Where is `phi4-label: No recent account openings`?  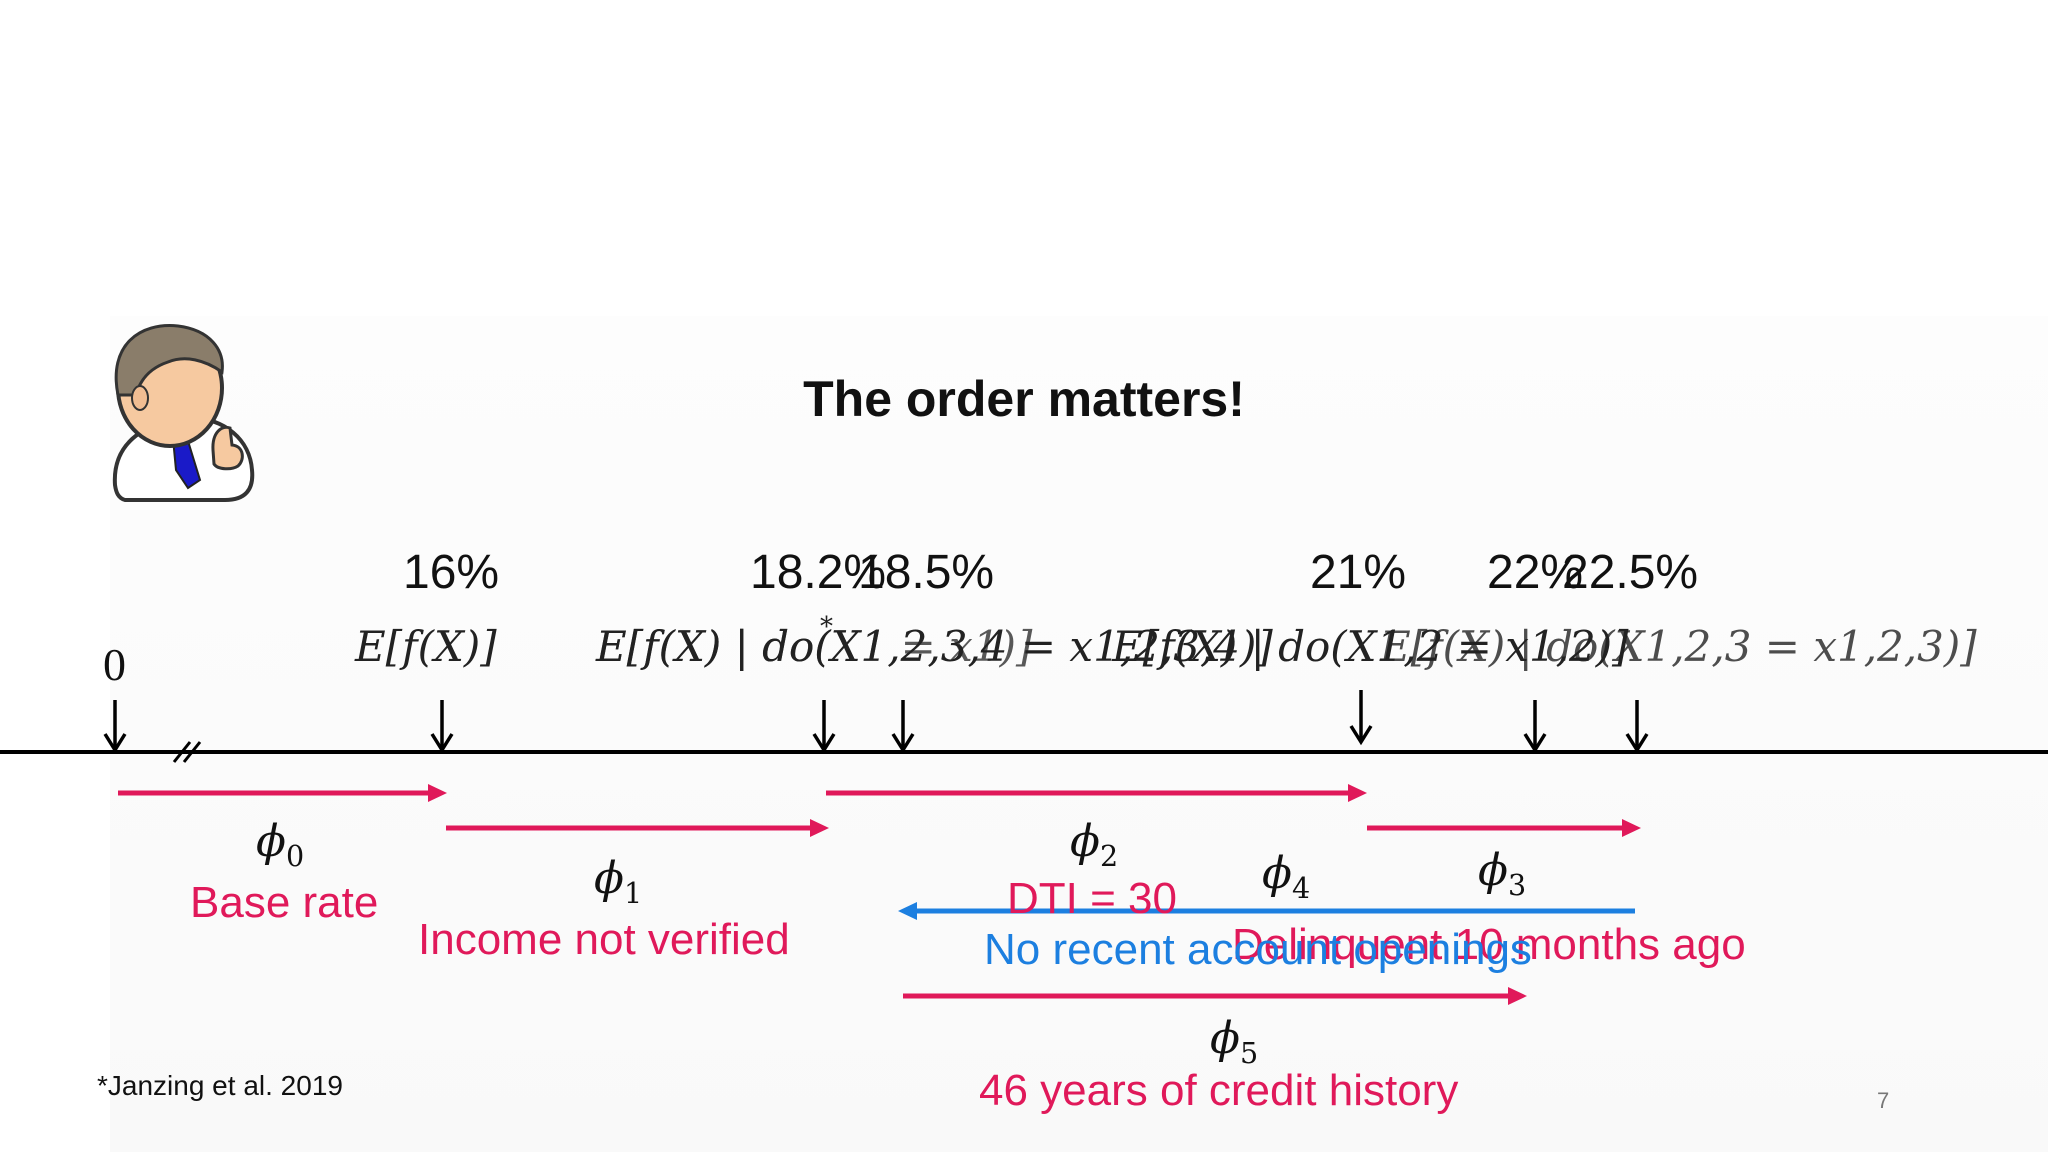
phi4-label: No recent account openings is located at coordinates (1258, 949).